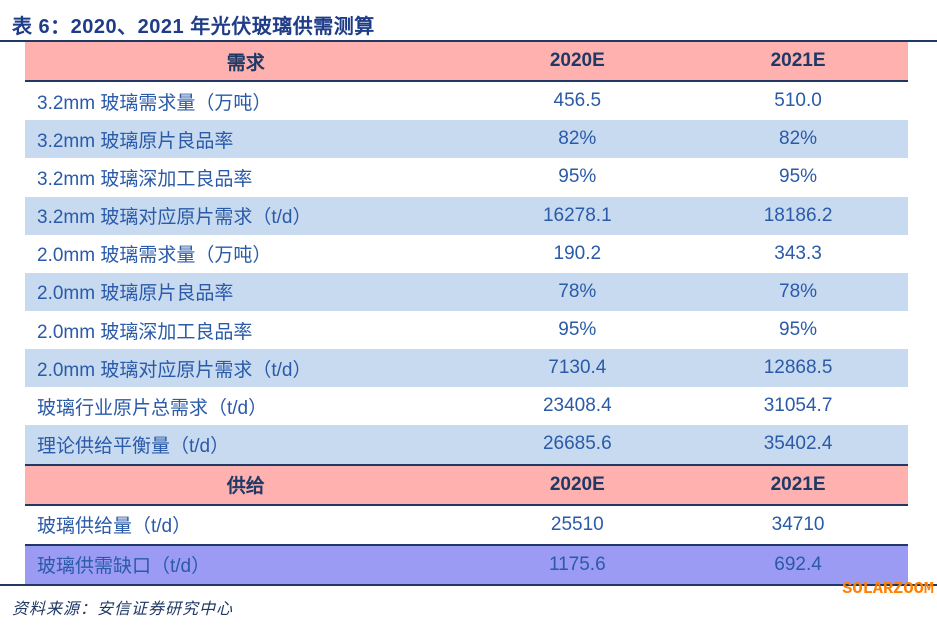 The image size is (937, 626). I want to click on cell-2020e: 78%, so click(577, 291).